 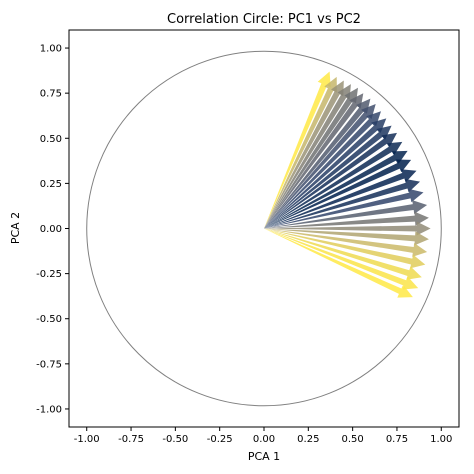 What do you see at coordinates (220, 439) in the screenshot?
I see `x-tick-label: -0.25` at bounding box center [220, 439].